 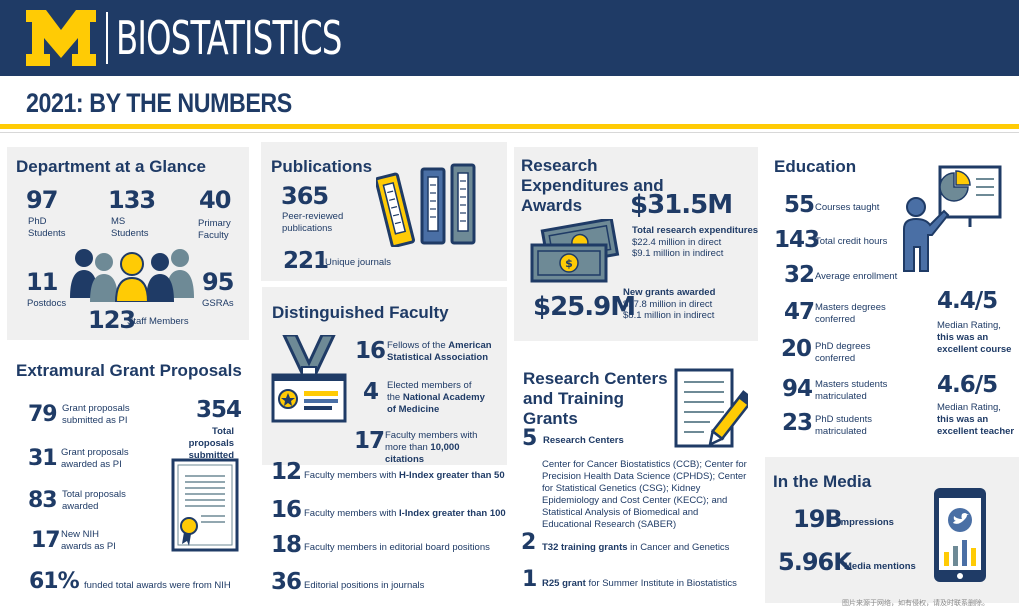 What do you see at coordinates (529, 579) in the screenshot?
I see `r25-value: 1` at bounding box center [529, 579].